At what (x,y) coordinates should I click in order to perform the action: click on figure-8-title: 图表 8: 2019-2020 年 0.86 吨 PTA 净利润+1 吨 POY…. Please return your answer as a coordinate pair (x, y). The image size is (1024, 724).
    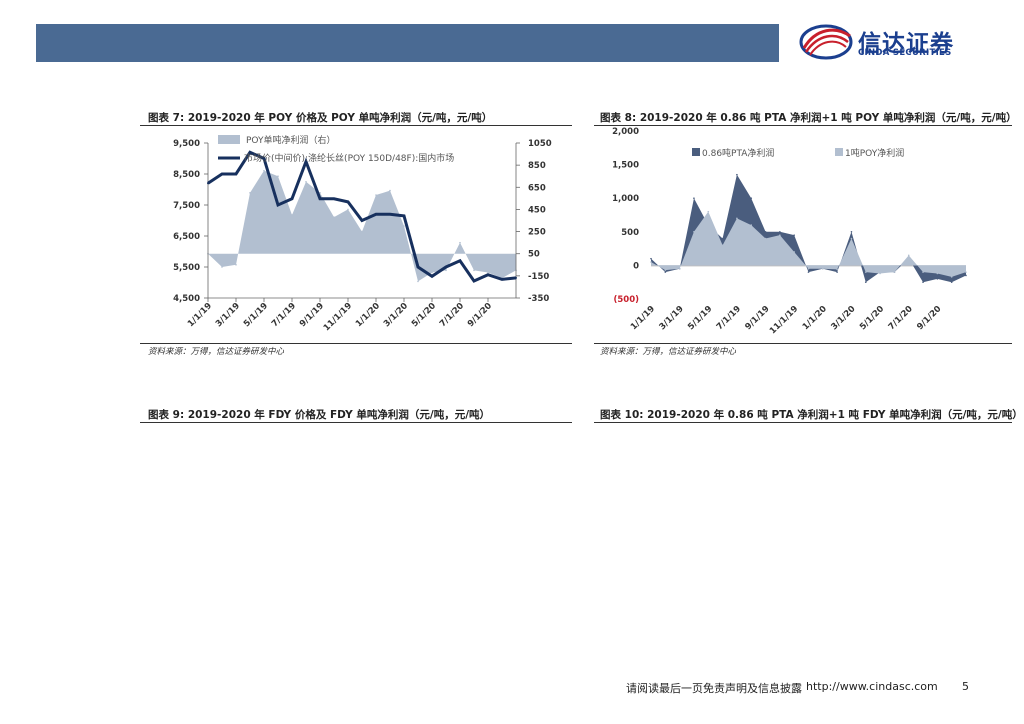
    Looking at the image, I should click on (808, 118).